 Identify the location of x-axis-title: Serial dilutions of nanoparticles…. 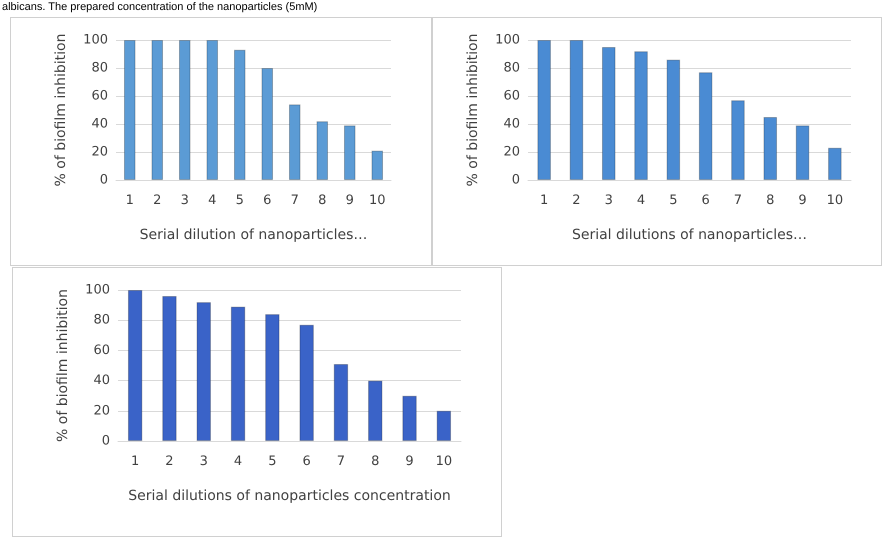
(690, 235).